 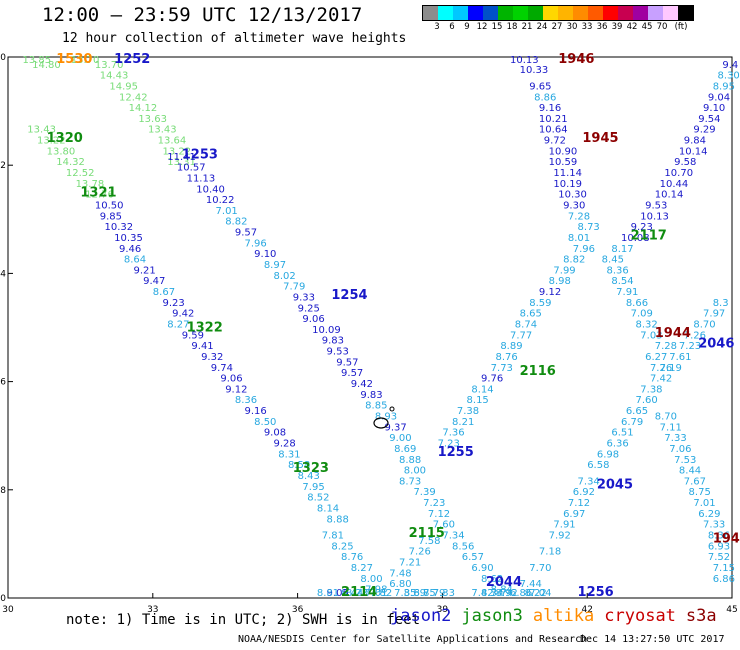 I want to click on wave-height-value: 9.53, so click(x=338, y=352).